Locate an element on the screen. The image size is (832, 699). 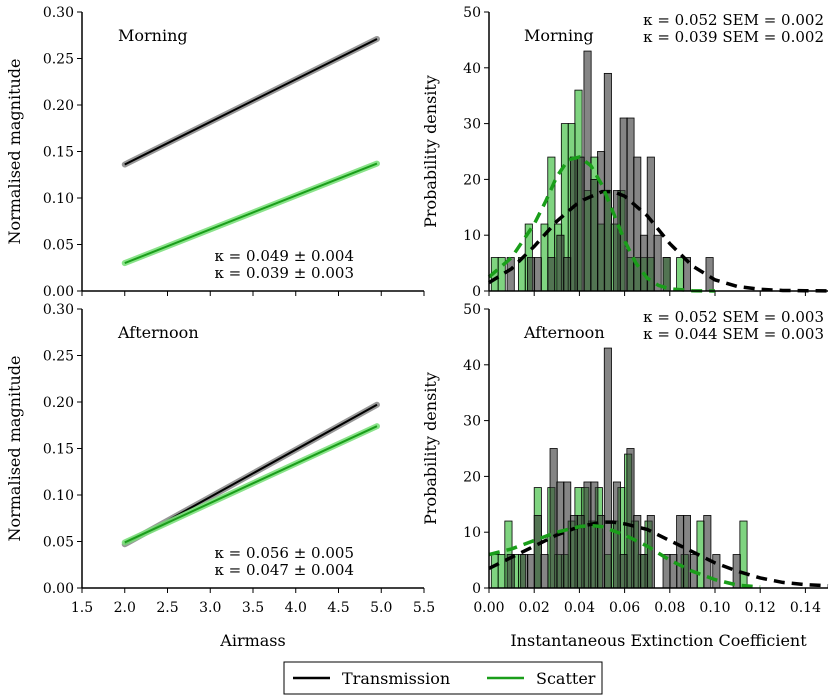
y-axis-label: Normalised magnitude is located at coordinates (14, 151).